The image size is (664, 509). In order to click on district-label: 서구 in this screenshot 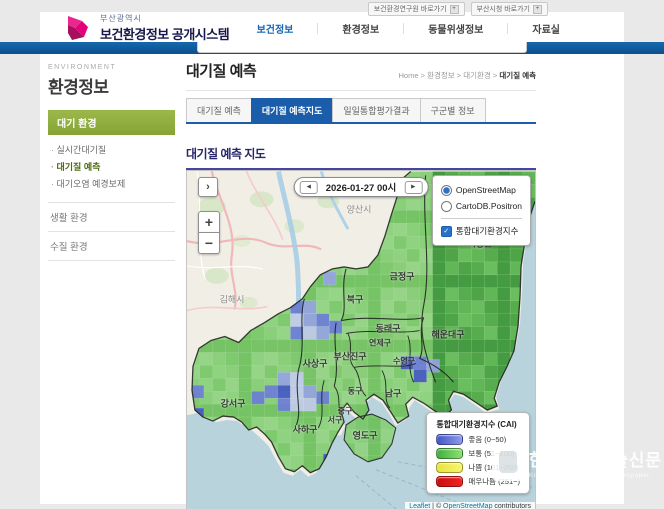, I will do `click(335, 420)`.